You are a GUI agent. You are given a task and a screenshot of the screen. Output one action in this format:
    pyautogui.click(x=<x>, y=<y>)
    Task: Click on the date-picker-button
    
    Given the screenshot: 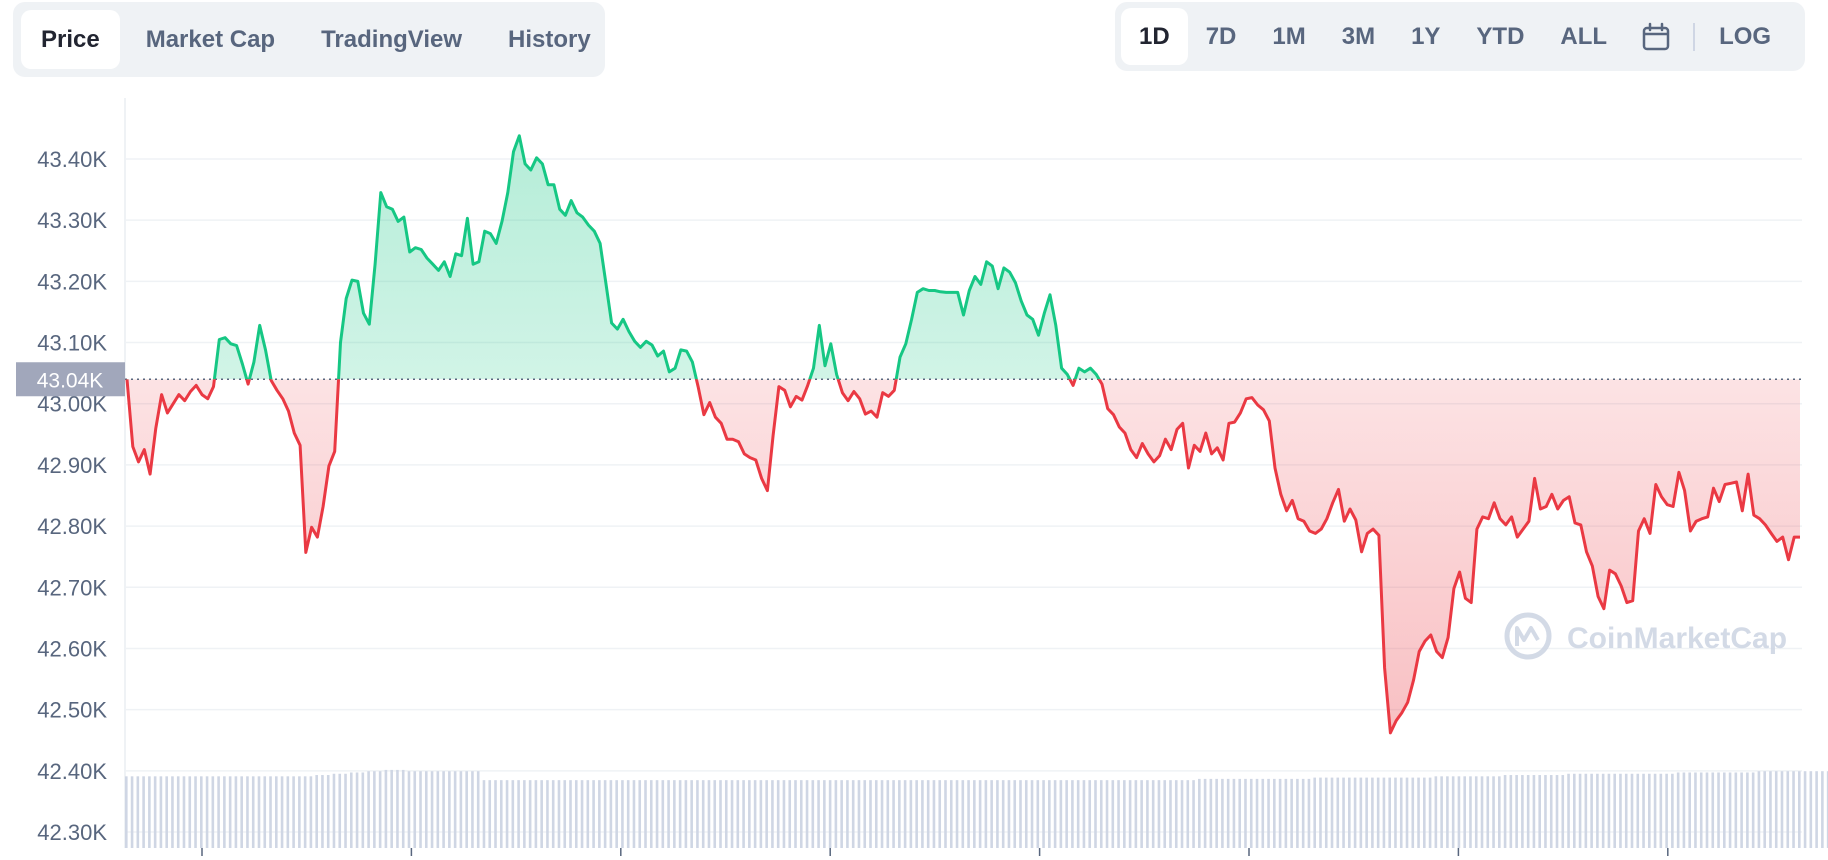 What is the action you would take?
    pyautogui.click(x=1656, y=36)
    